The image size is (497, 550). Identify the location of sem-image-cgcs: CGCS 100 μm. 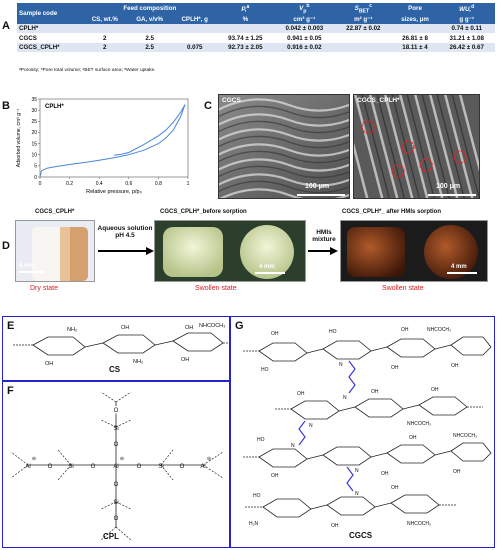
(284, 146).